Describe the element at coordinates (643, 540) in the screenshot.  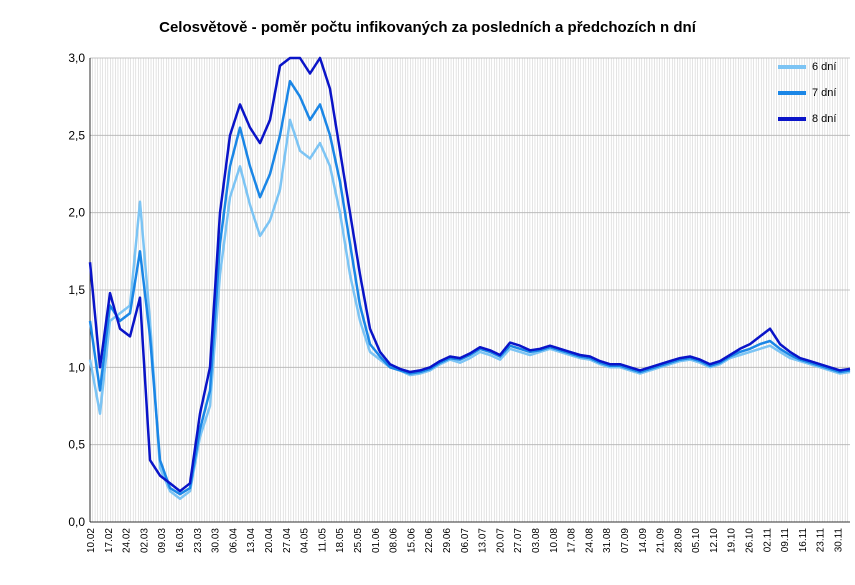
I see `x-tick-label: 14.09` at that location.